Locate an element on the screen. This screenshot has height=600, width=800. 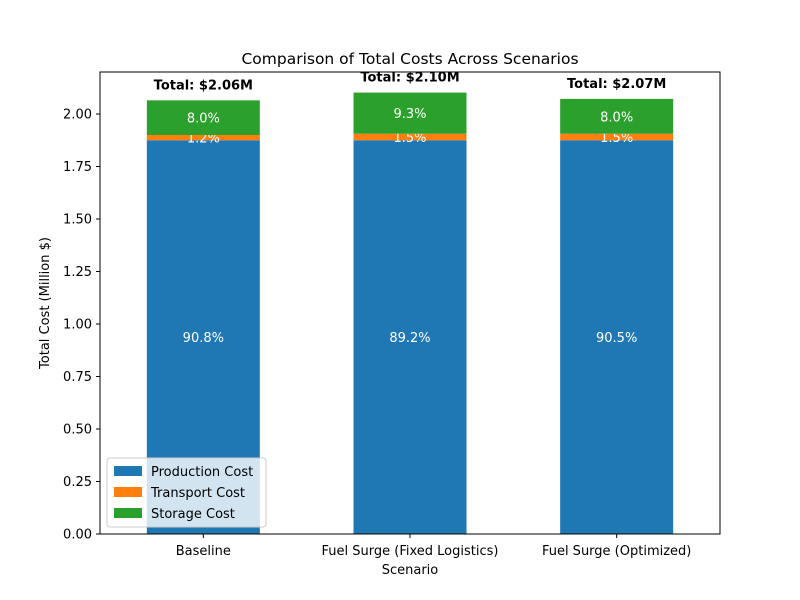
bar-total-label: Total: $2.06M is located at coordinates (203, 85).